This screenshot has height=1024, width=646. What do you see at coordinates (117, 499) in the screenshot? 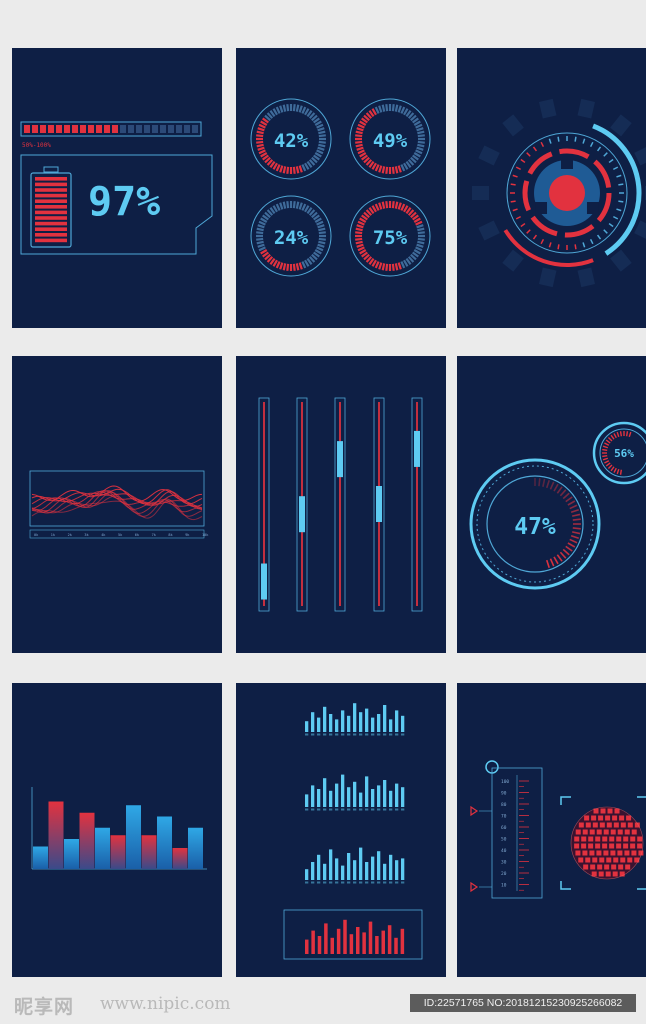
I see `wave-line` at bounding box center [117, 499].